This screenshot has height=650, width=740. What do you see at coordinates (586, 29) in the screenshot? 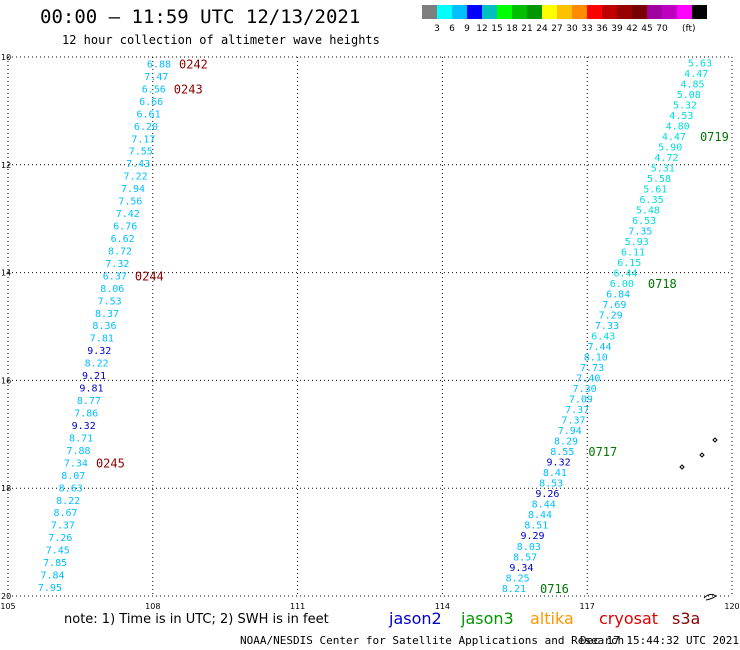
I see `colorbar-label: 33` at bounding box center [586, 29].